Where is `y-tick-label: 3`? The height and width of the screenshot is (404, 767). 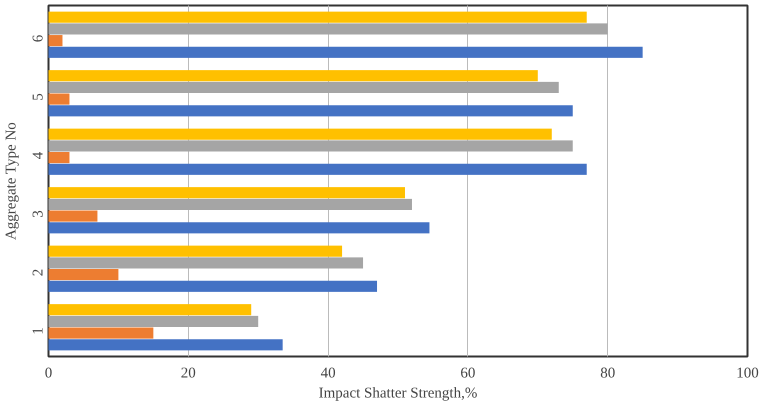 y-tick-label: 3 is located at coordinates (38, 214).